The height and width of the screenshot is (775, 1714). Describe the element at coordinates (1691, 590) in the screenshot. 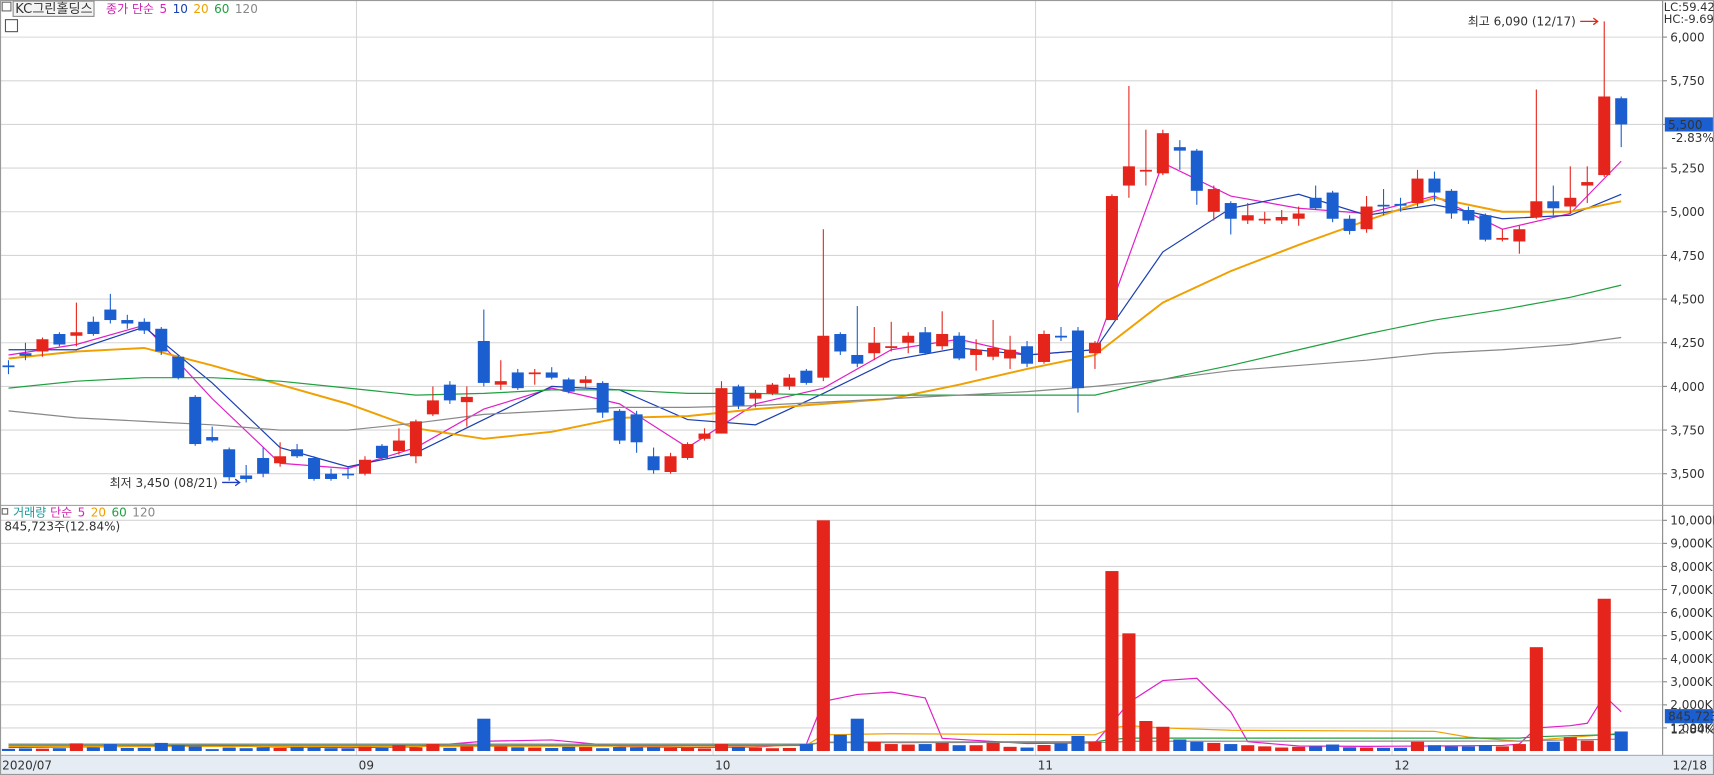

I see `y-tick-label: 7,000K` at that location.